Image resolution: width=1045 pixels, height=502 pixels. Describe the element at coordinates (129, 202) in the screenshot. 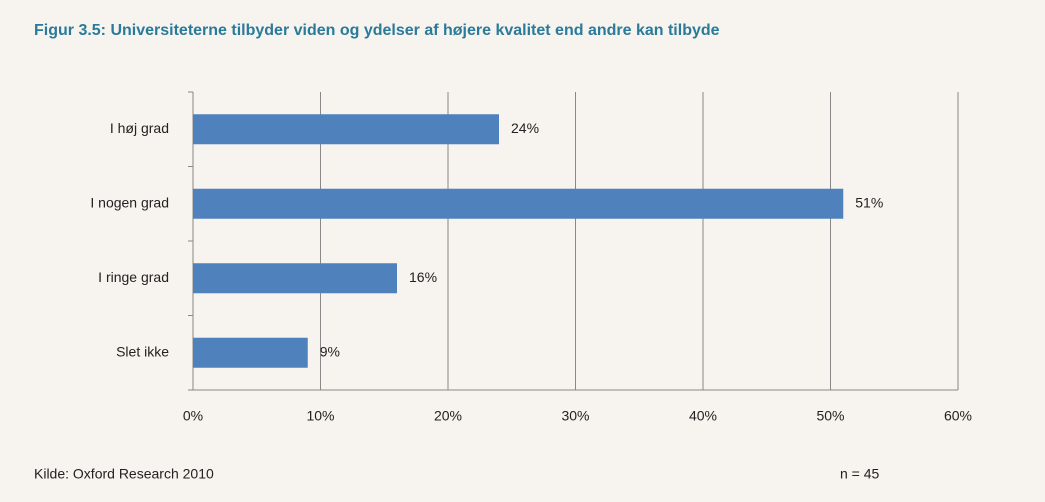

I see `y-tick-label: I nogen grad` at that location.